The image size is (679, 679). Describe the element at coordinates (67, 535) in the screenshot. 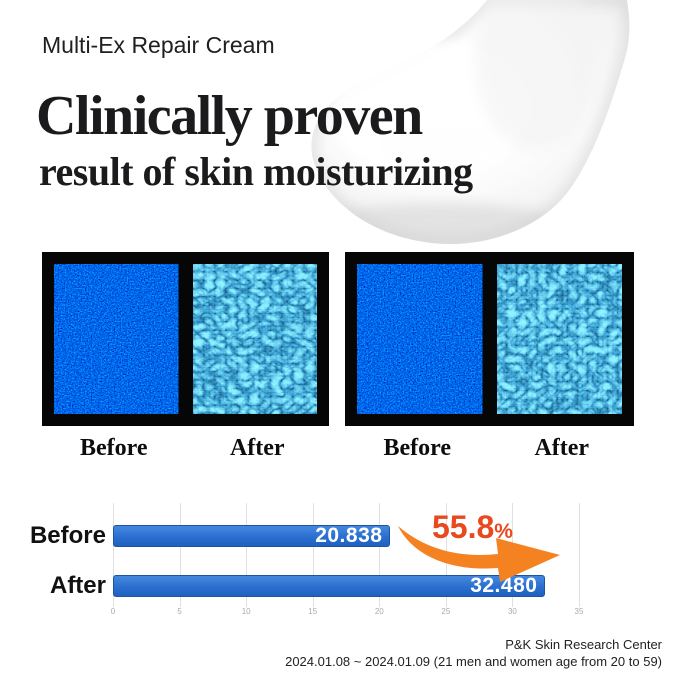

I see `category-label-before: Before` at that location.